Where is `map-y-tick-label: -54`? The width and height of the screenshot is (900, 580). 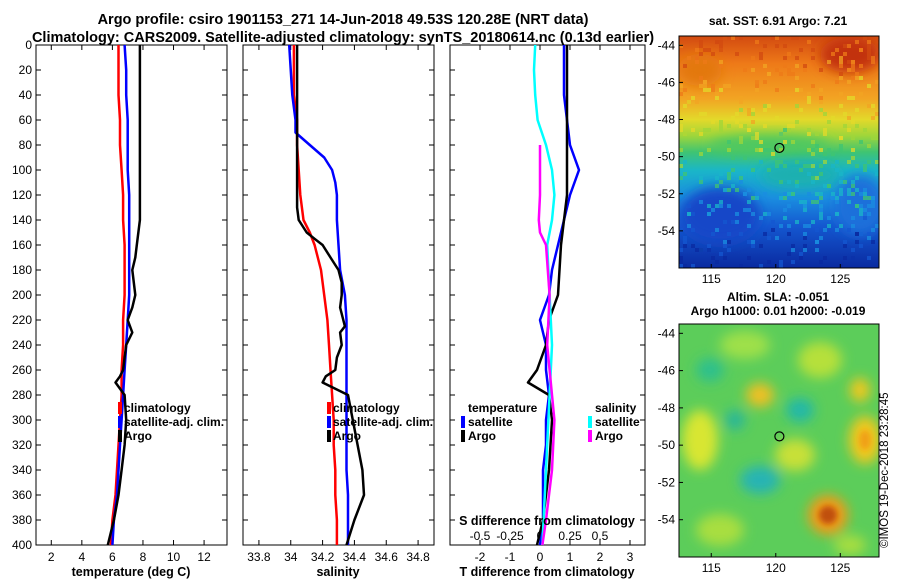
map-y-tick-label: -54 is located at coordinates (667, 231).